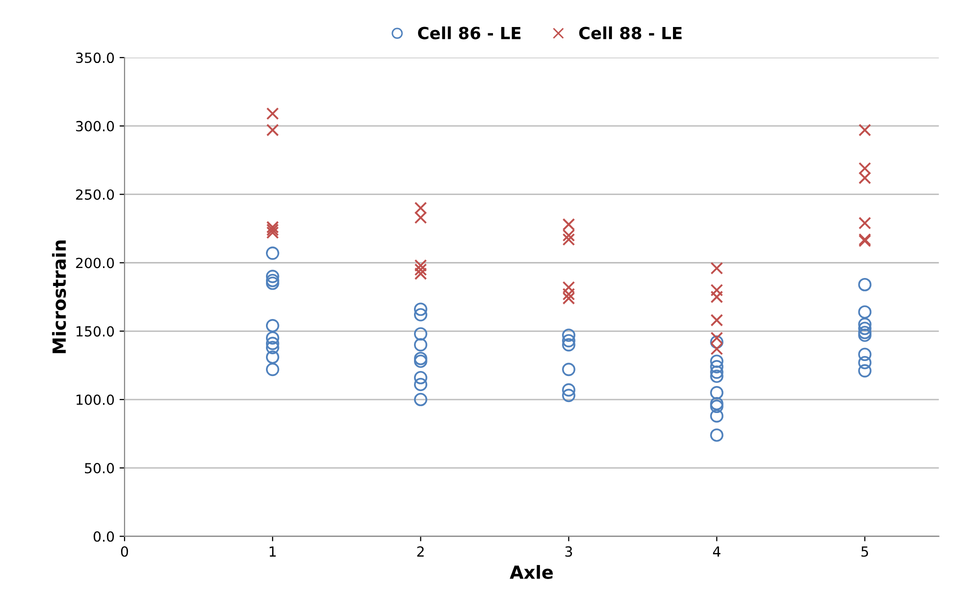  What do you see at coordinates (104, 536) in the screenshot?
I see `y-tick-label: 0.0` at bounding box center [104, 536].